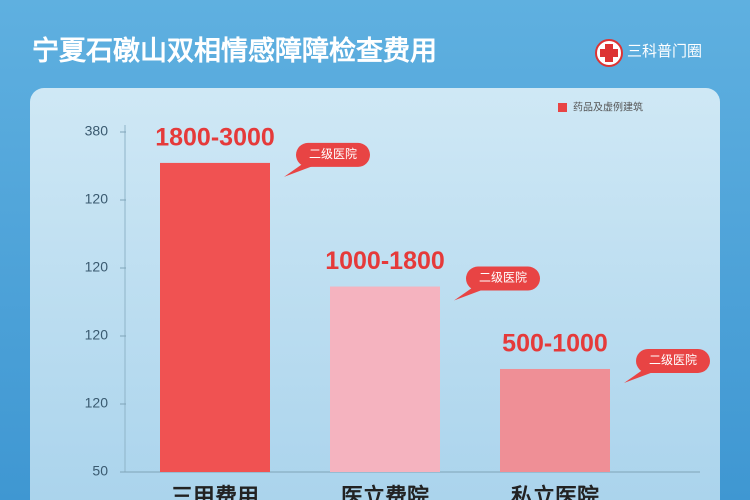  What do you see at coordinates (385, 492) in the screenshot?
I see `x-tick-label: 医立费院` at bounding box center [385, 492].